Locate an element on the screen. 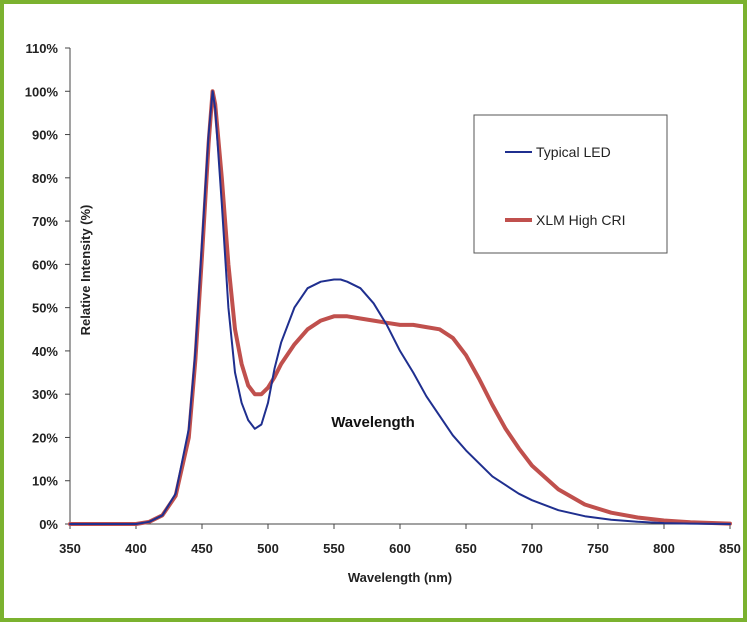  x-tick-label: 800 is located at coordinates (664, 548).